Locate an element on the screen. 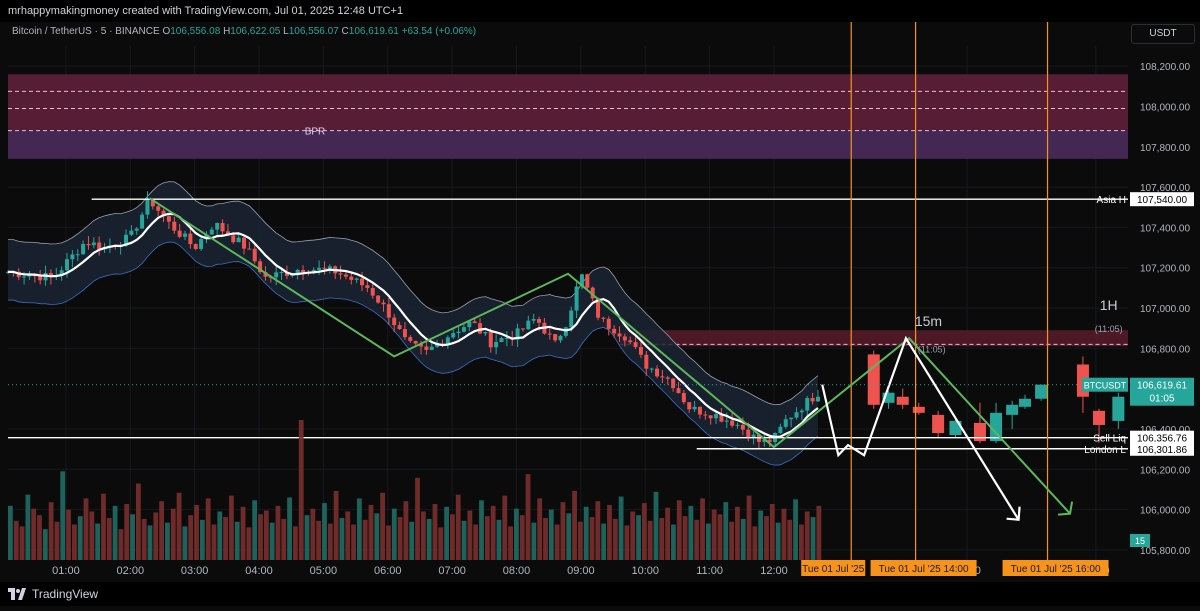 This screenshot has width=1200, height=611. price-axis-tick: 106,800.00 is located at coordinates (1165, 349).